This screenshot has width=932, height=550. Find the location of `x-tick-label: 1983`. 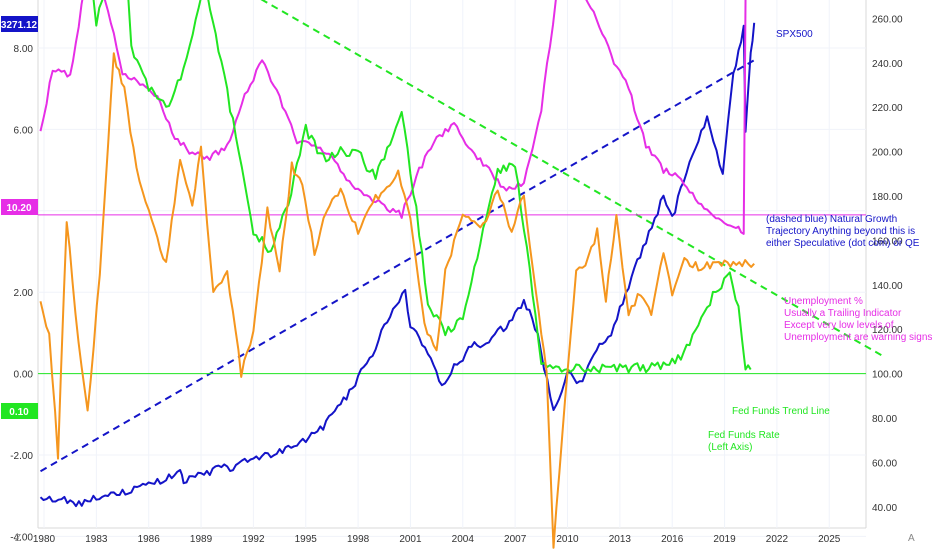

x-tick-label: 1983 is located at coordinates (96, 539).